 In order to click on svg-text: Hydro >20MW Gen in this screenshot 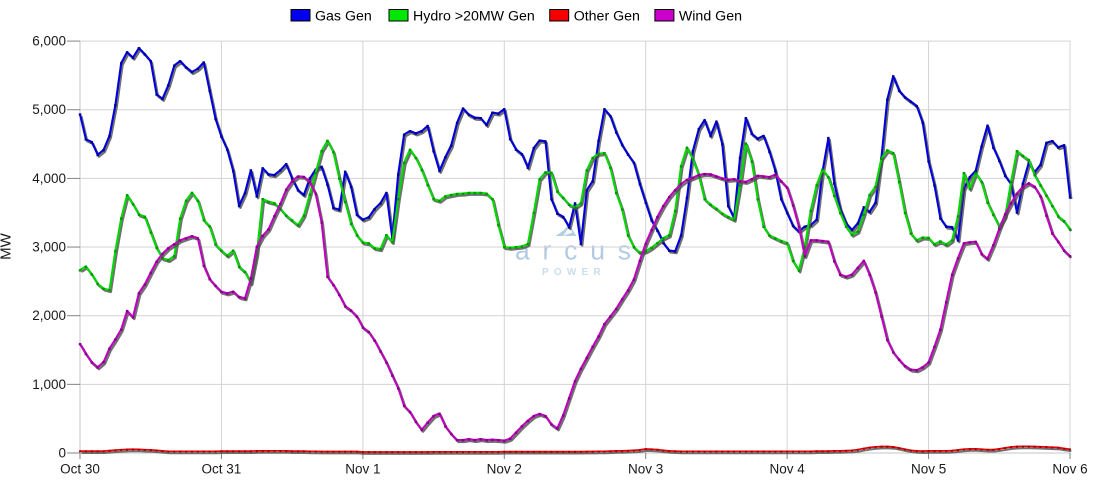, I will do `click(474, 17)`.